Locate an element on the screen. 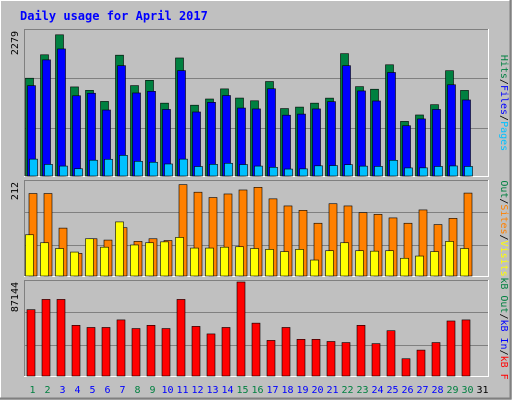  x-tick-label-day-4: 4 is located at coordinates (77, 390).